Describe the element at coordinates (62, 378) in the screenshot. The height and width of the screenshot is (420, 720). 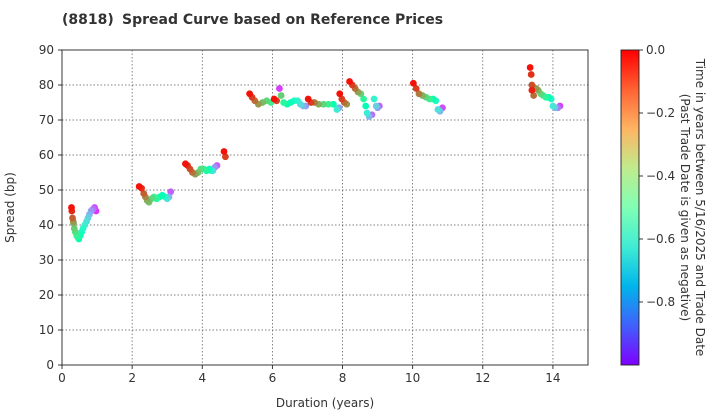
I see `x-tick-label: 0` at that location.